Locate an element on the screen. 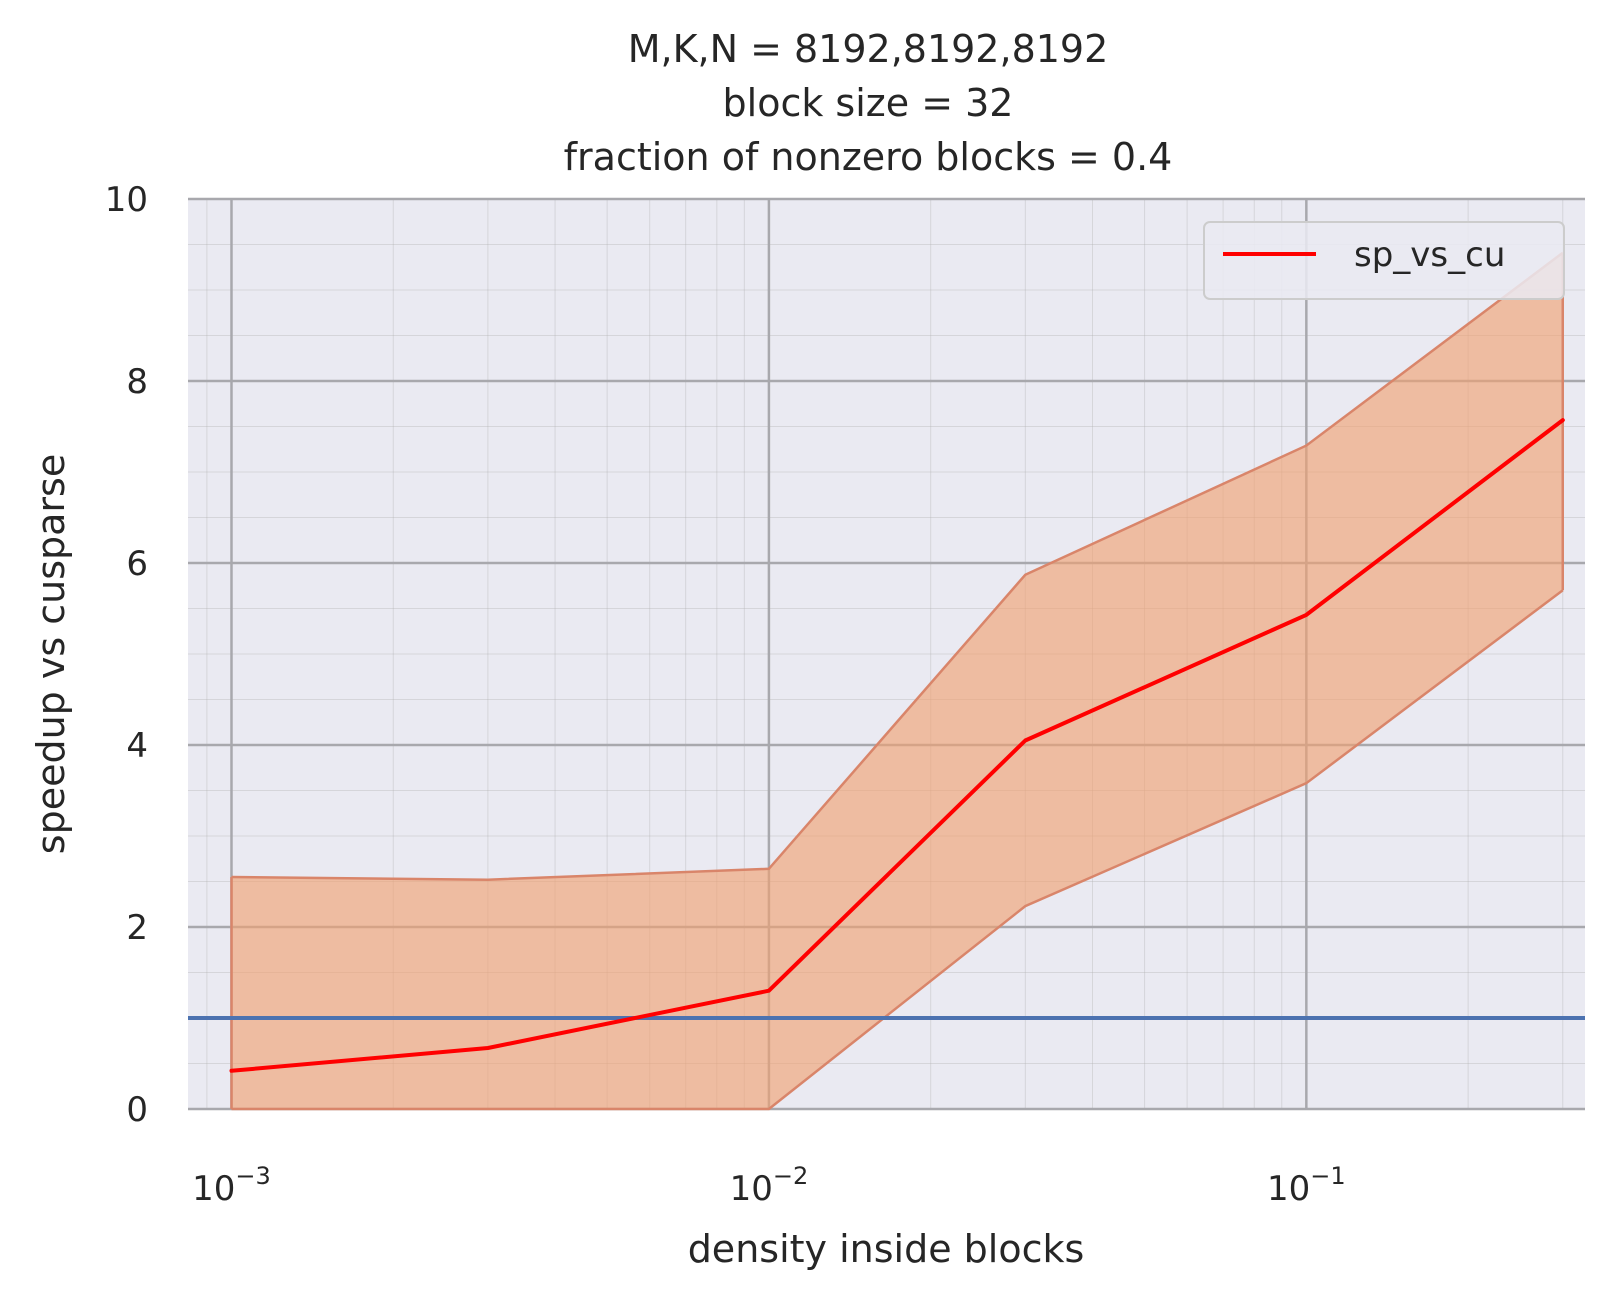  y-tick-label: 6 is located at coordinates (137, 564).